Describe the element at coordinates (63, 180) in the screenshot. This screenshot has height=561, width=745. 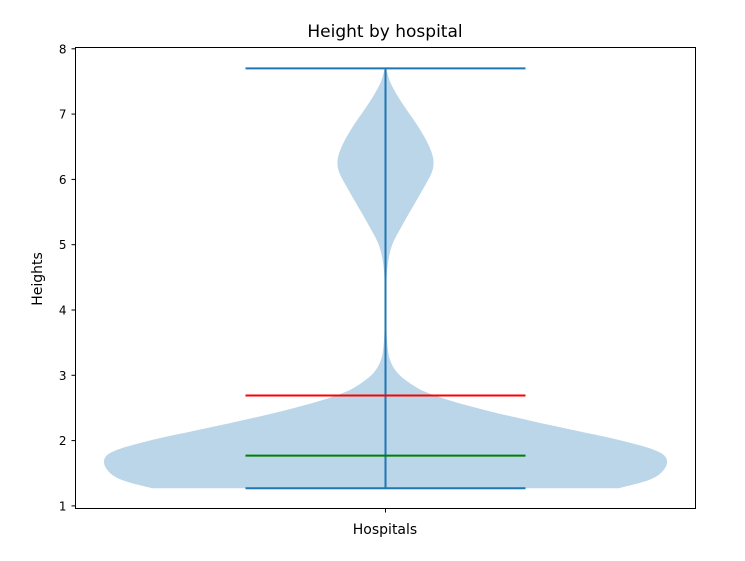
I see `y-tick-label: 6` at that location.